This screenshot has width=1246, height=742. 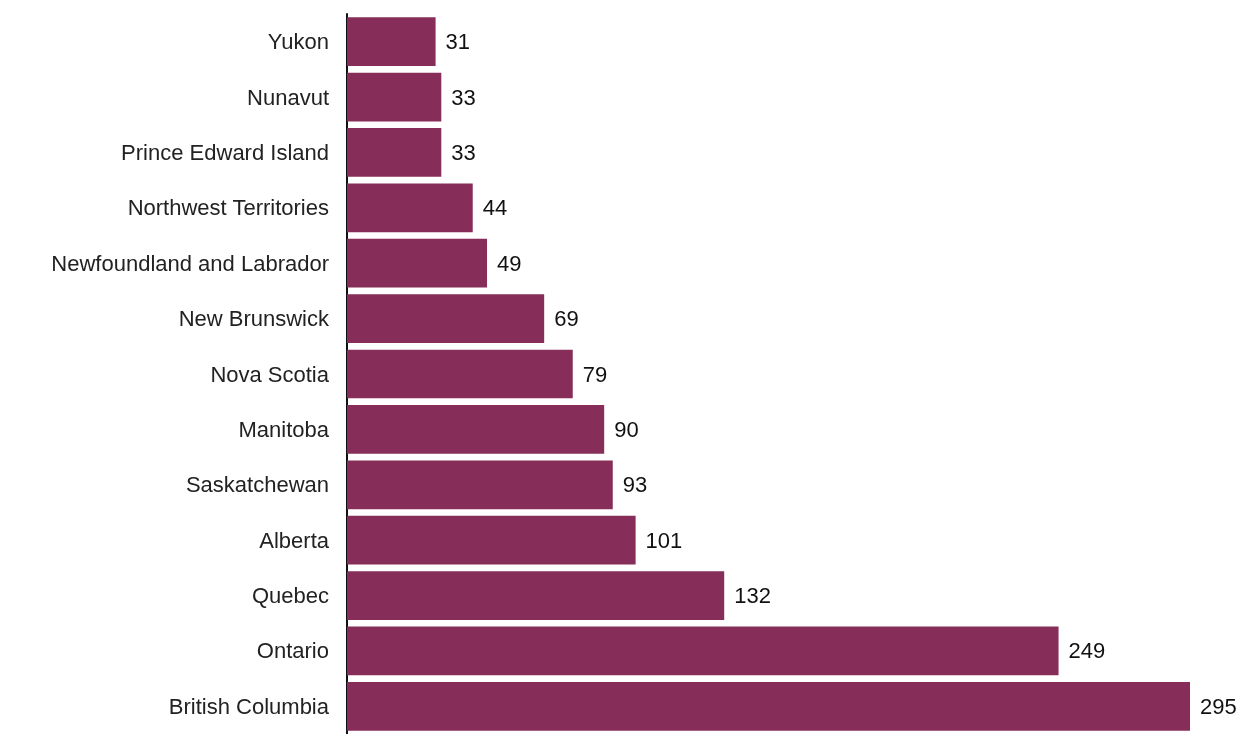 I want to click on y-tick-label: New Brunswick, so click(x=254, y=319).